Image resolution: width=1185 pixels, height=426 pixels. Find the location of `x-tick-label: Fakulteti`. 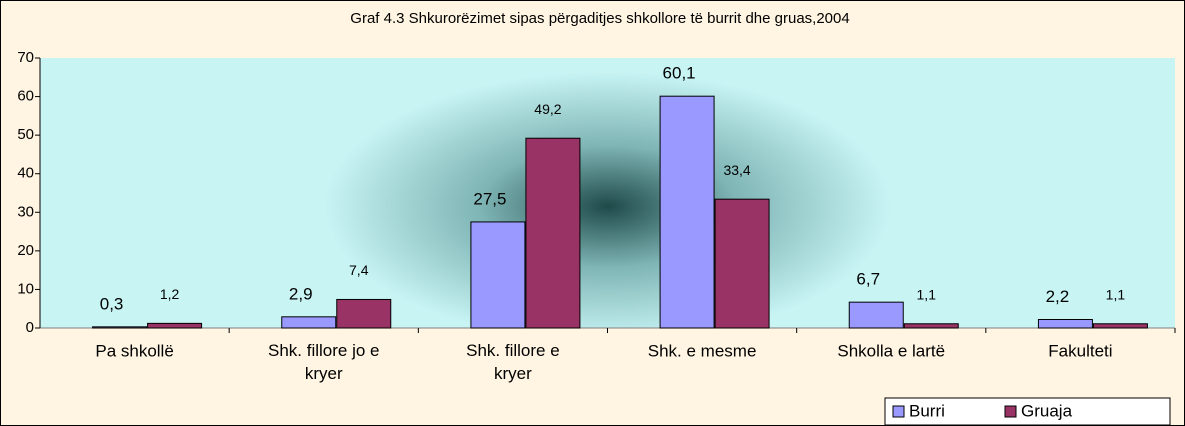

x-tick-label: Fakulteti is located at coordinates (1080, 350).